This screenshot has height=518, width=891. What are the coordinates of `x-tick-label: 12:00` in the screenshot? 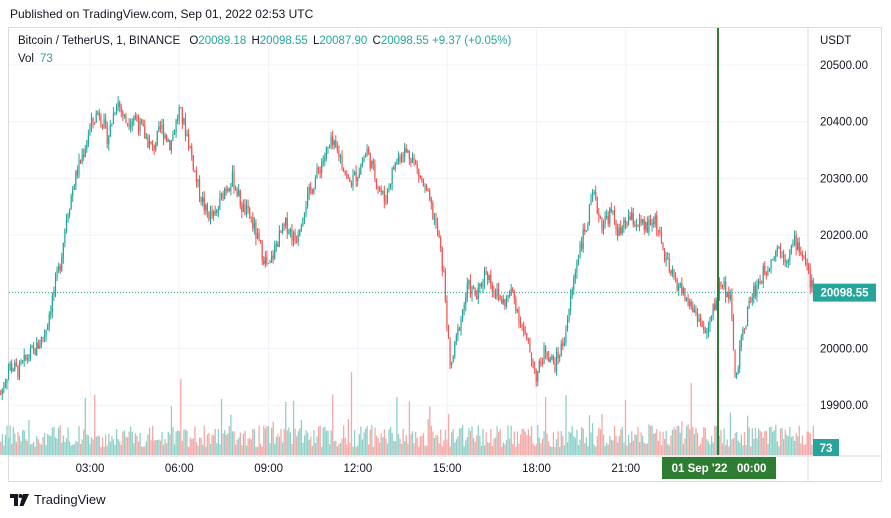 It's located at (358, 469).